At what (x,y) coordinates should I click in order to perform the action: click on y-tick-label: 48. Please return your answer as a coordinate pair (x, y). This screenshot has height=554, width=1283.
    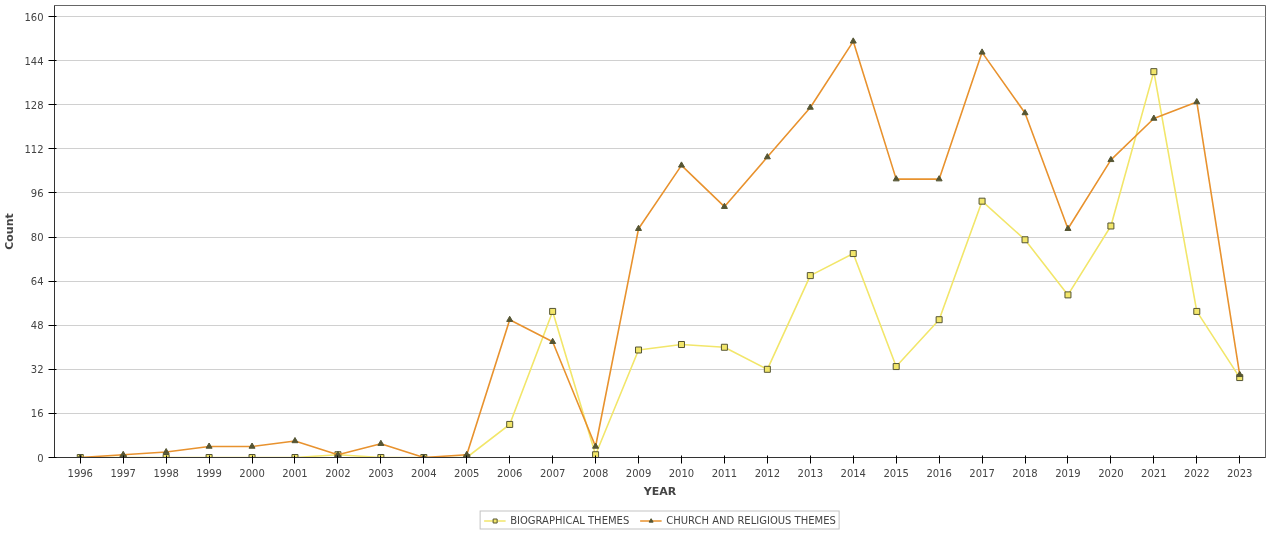
    Looking at the image, I should click on (37, 326).